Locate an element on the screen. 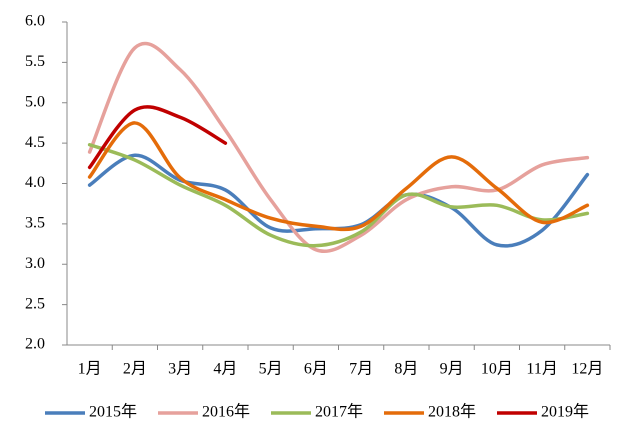 This screenshot has width=631, height=442. x-tick-label: 1月 is located at coordinates (90, 369).